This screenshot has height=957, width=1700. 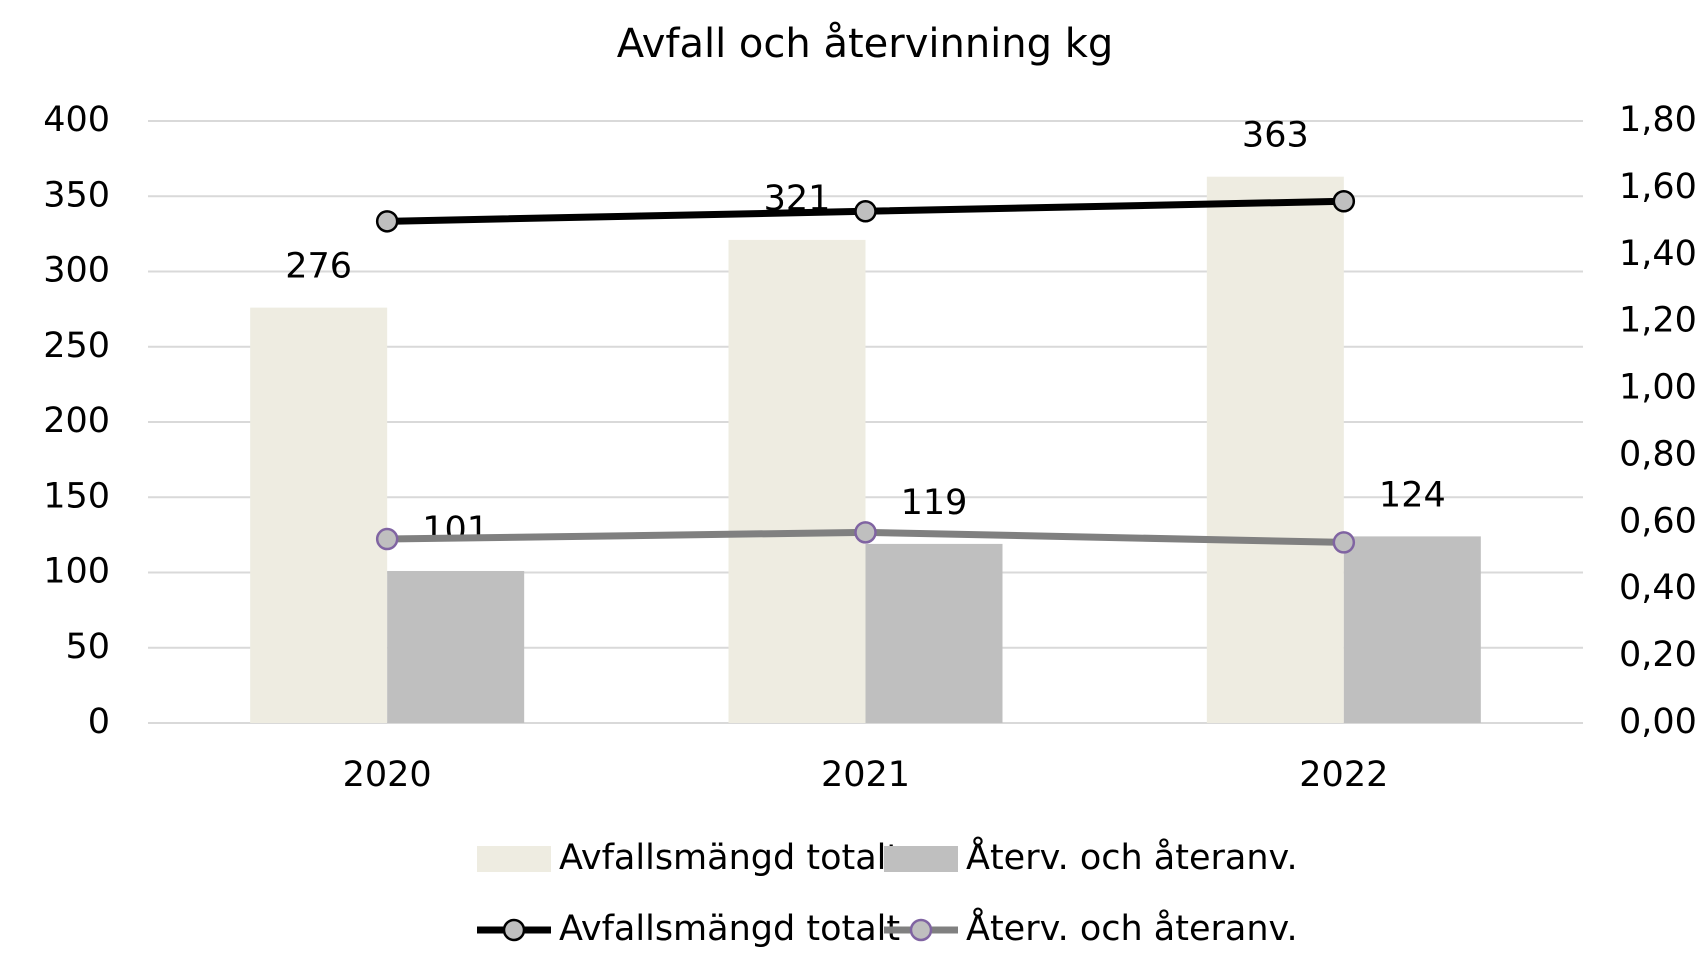 What do you see at coordinates (1343, 775) in the screenshot?
I see `x-tick-label: 2022` at bounding box center [1343, 775].